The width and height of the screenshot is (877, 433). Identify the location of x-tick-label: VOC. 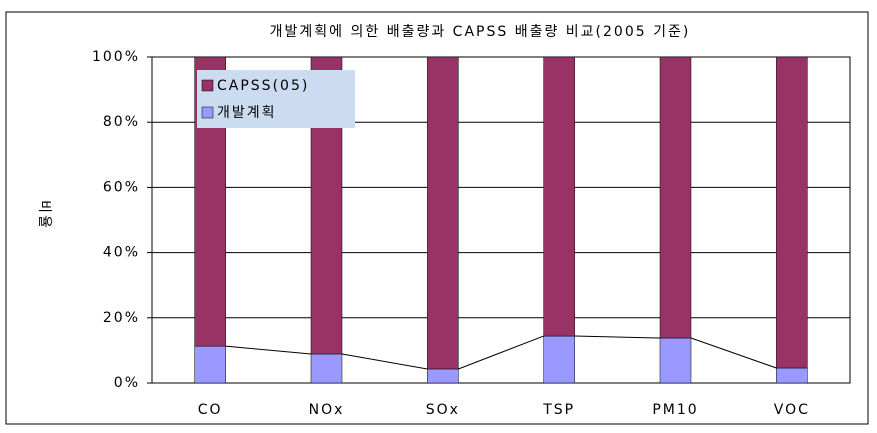
(792, 410).